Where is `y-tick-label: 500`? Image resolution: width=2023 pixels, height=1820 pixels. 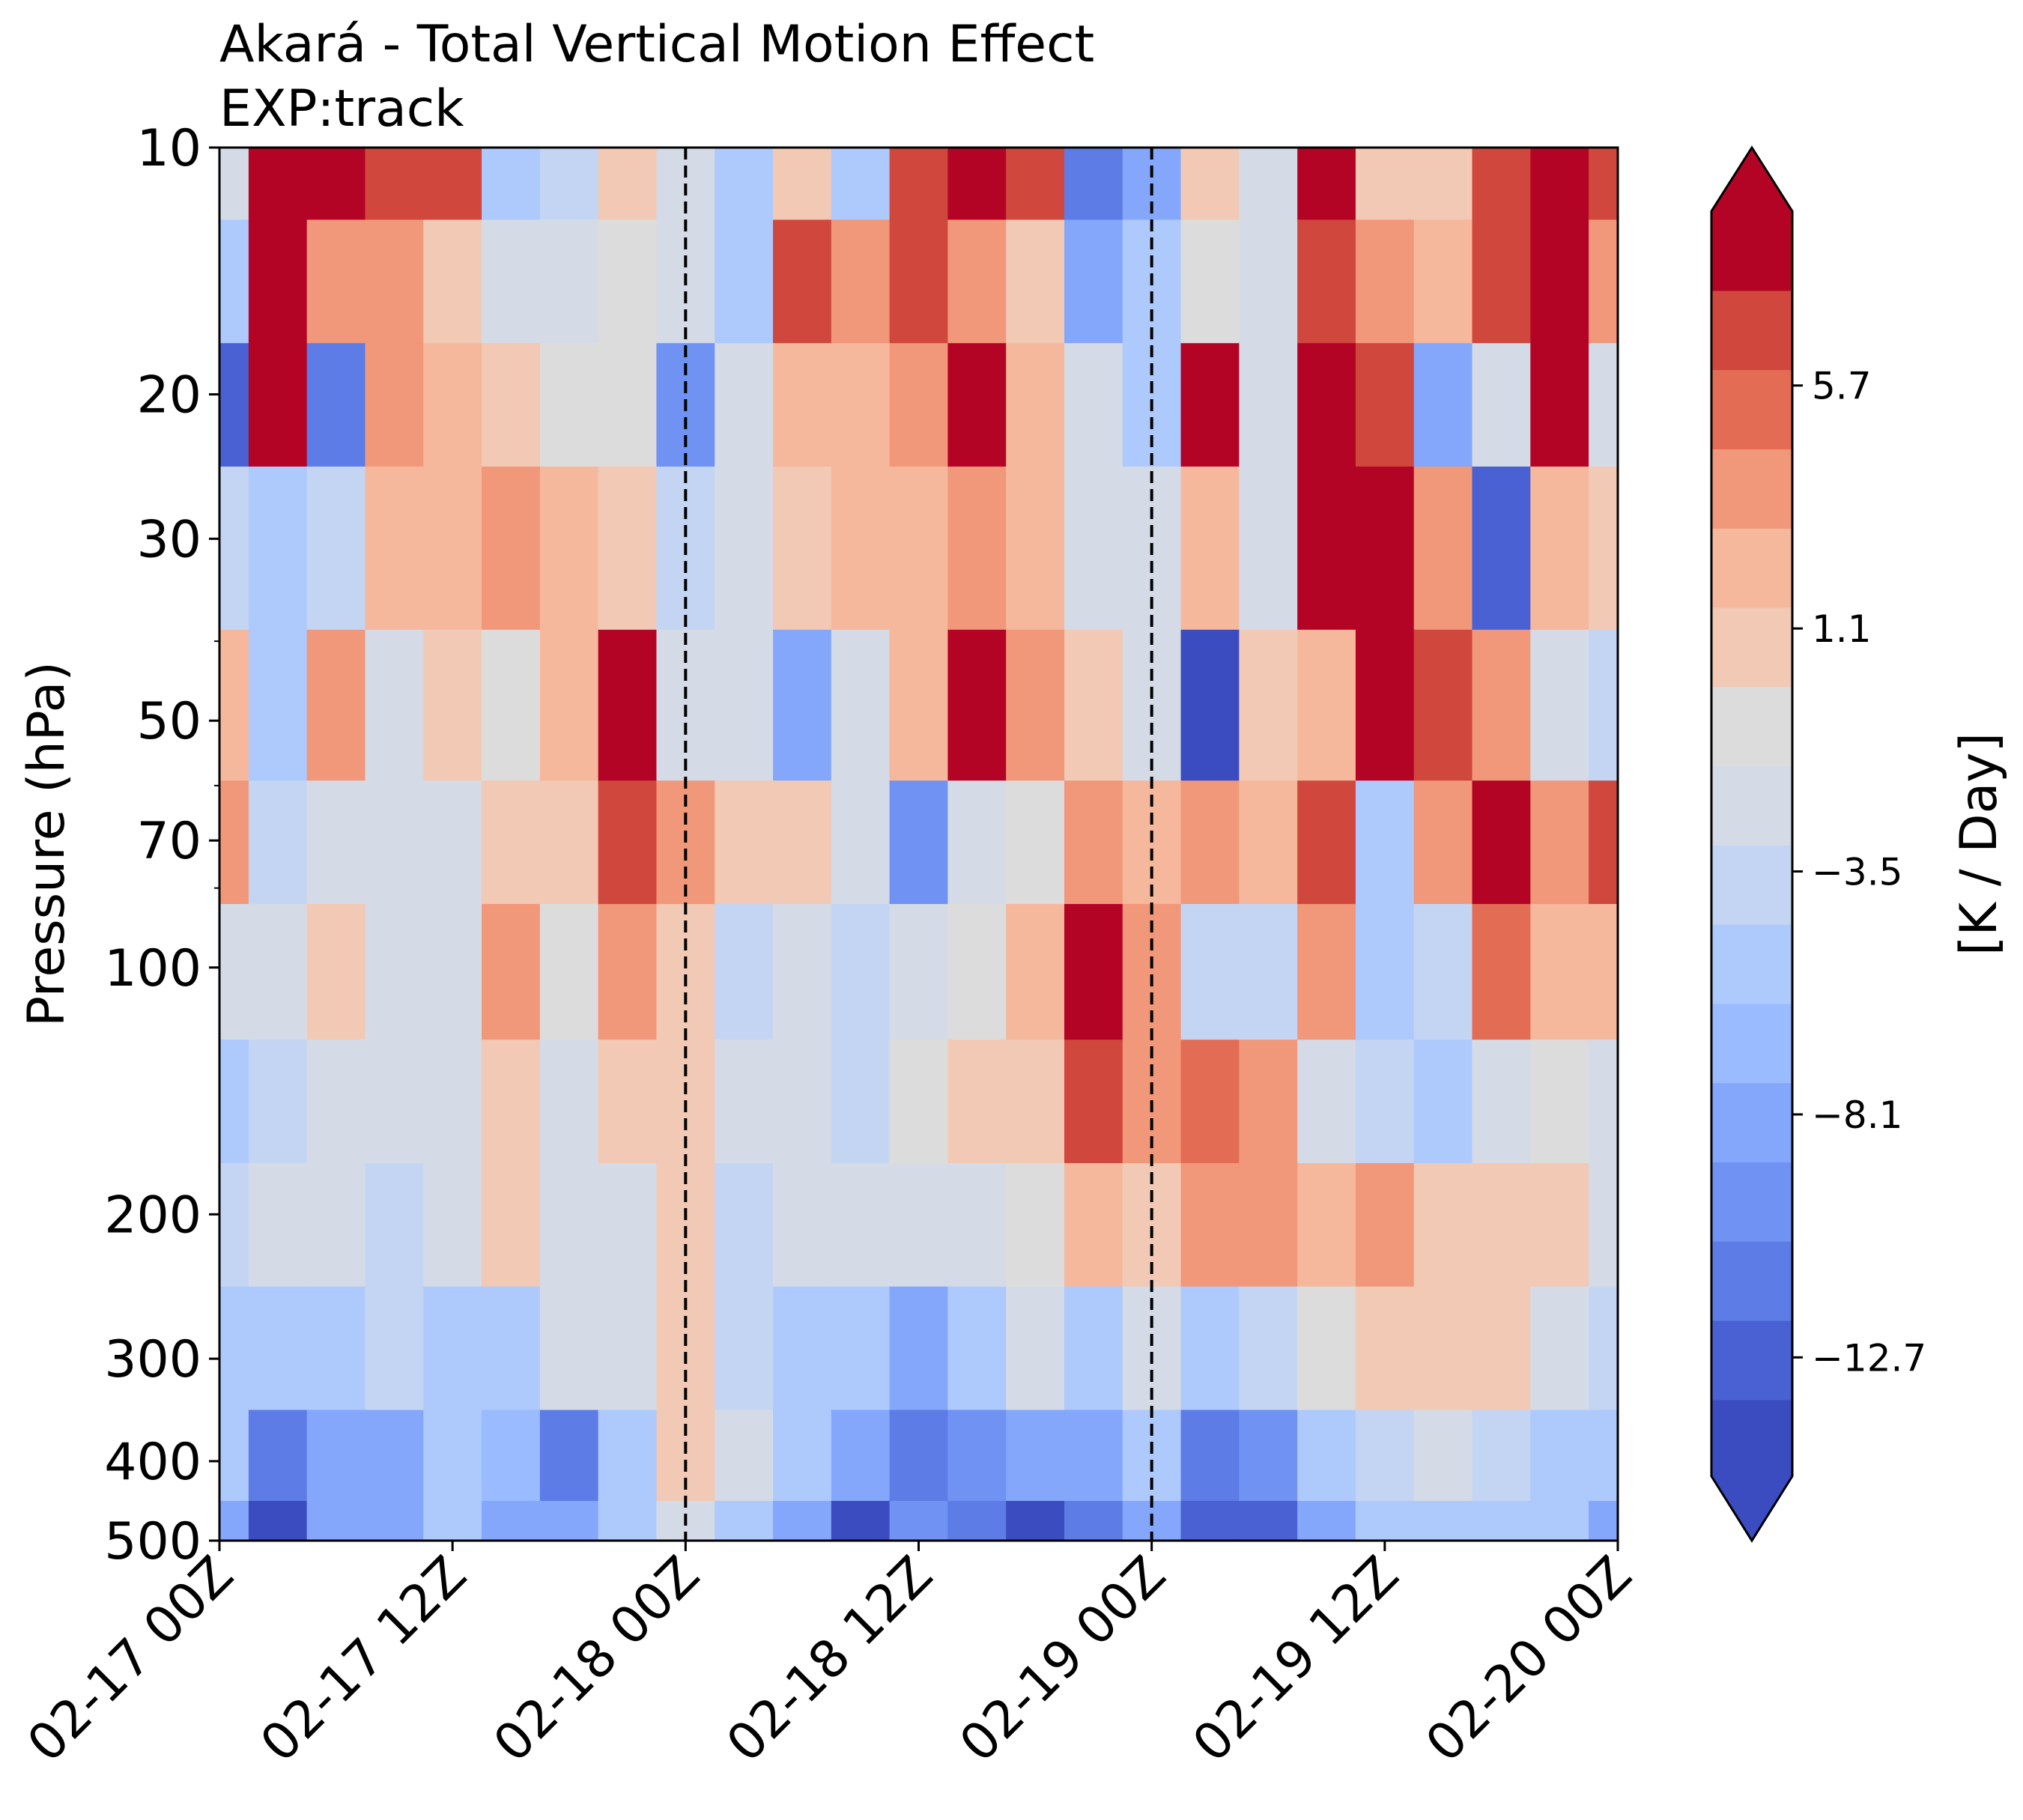 y-tick-label: 500 is located at coordinates (152, 1541).